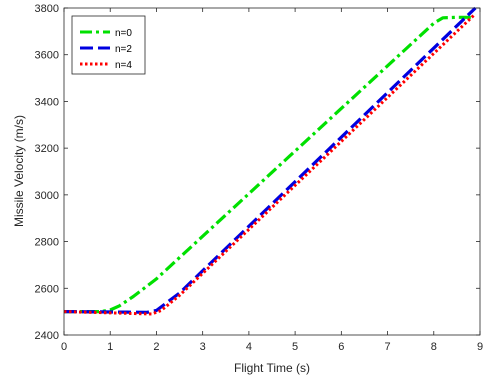 This screenshot has width=487, height=384. Describe the element at coordinates (47, 56) in the screenshot. I see `y-tick-label: 3600` at that location.